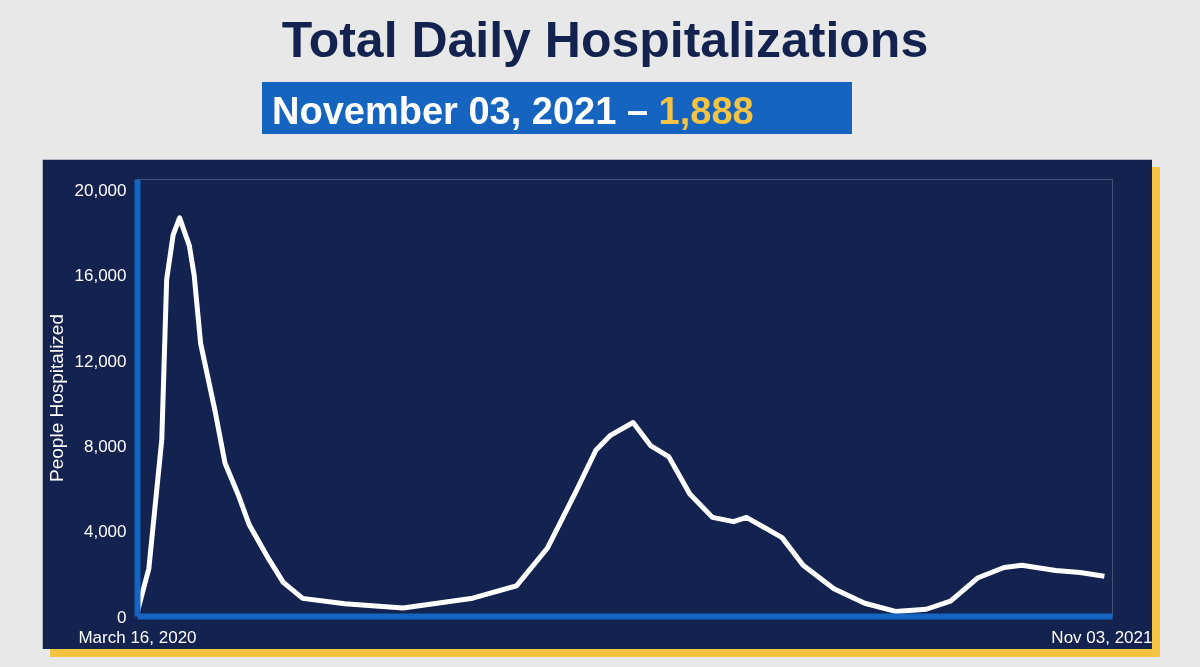 This screenshot has height=667, width=1200. What do you see at coordinates (122, 617) in the screenshot?
I see `y-tick-label: 0` at bounding box center [122, 617].